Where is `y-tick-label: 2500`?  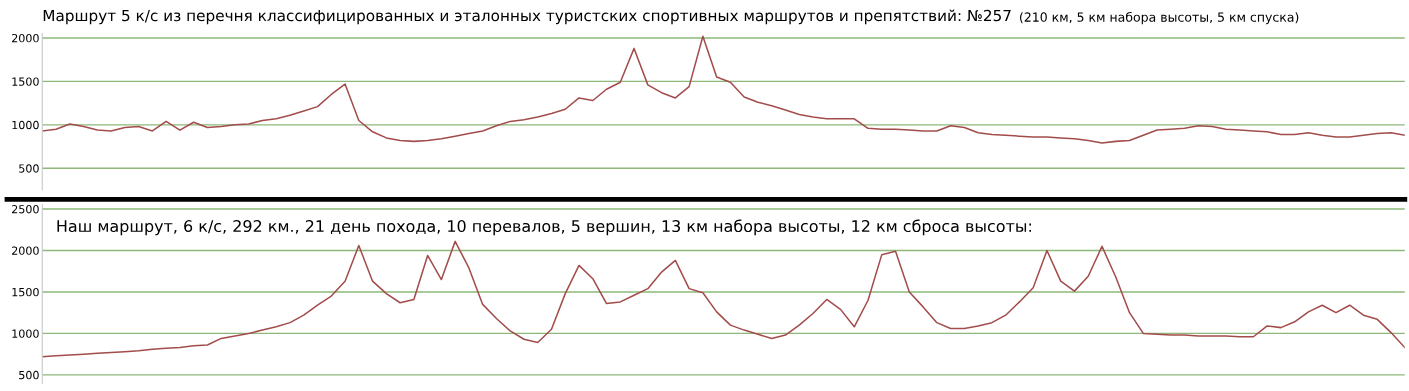
y-tick-label: 2500 is located at coordinates (25, 209).